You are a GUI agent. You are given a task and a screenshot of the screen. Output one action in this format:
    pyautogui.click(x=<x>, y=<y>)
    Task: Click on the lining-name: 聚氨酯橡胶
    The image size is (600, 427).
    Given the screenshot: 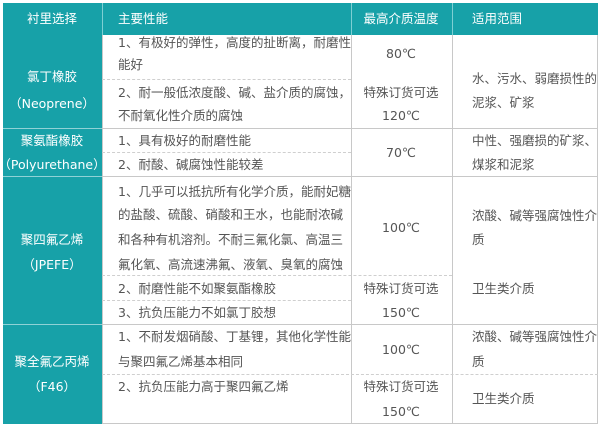 What is the action you would take?
    pyautogui.click(x=52, y=140)
    